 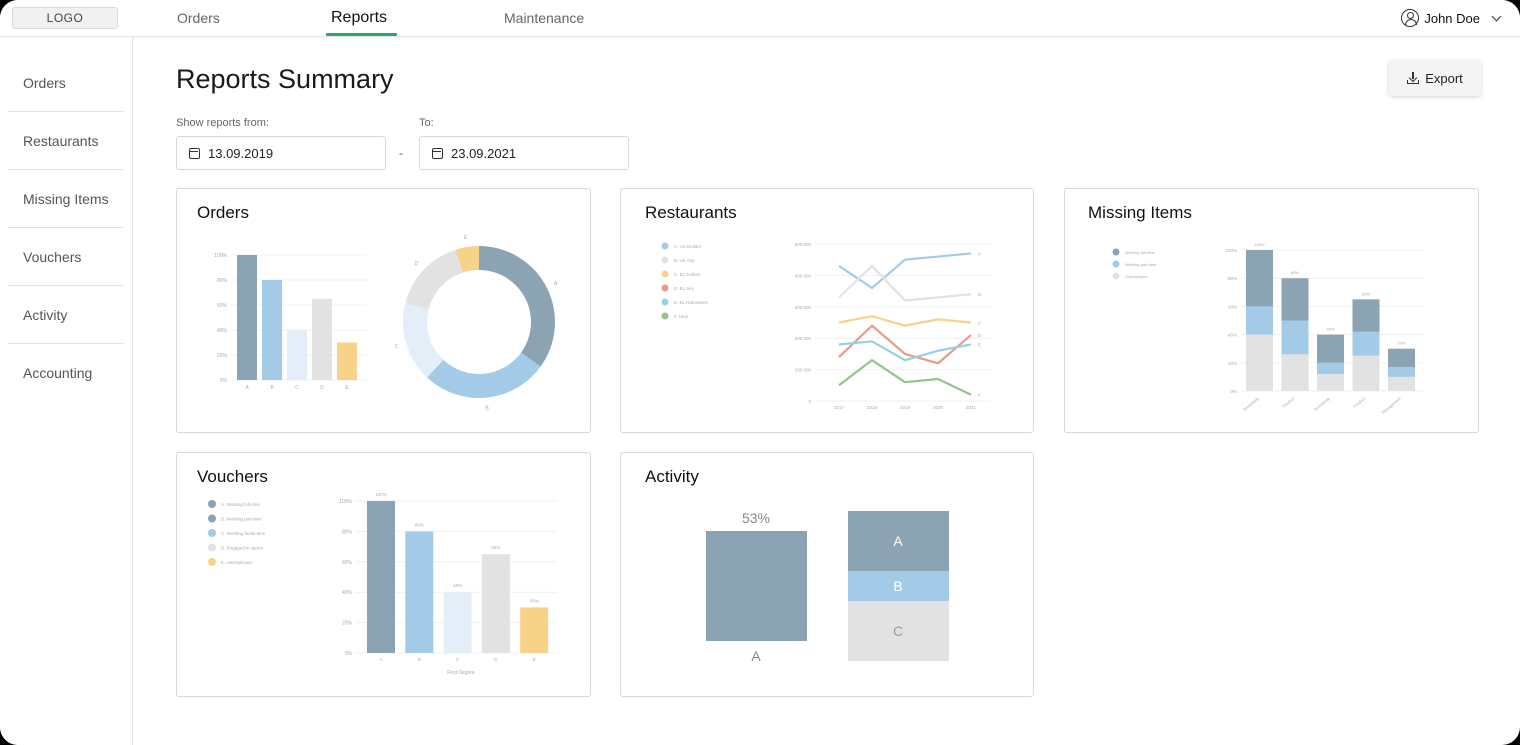 What do you see at coordinates (1140, 212) in the screenshot?
I see `card-title: Missing Items` at bounding box center [1140, 212].